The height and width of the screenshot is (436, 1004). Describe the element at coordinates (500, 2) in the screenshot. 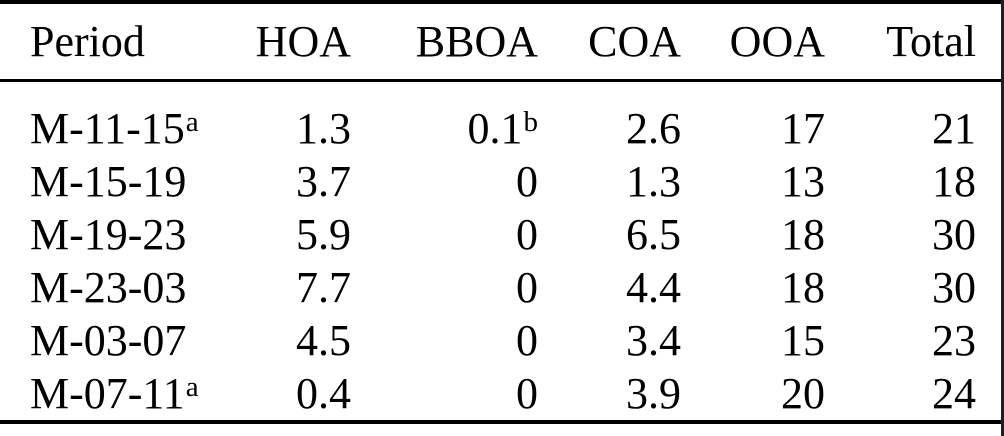

I see `table-top-rule` at that location.